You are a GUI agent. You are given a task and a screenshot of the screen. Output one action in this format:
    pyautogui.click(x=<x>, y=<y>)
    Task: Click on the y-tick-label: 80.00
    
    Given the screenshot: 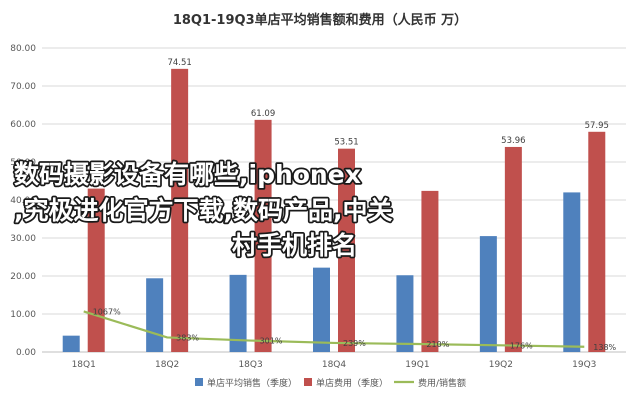 What is the action you would take?
    pyautogui.click(x=23, y=49)
    